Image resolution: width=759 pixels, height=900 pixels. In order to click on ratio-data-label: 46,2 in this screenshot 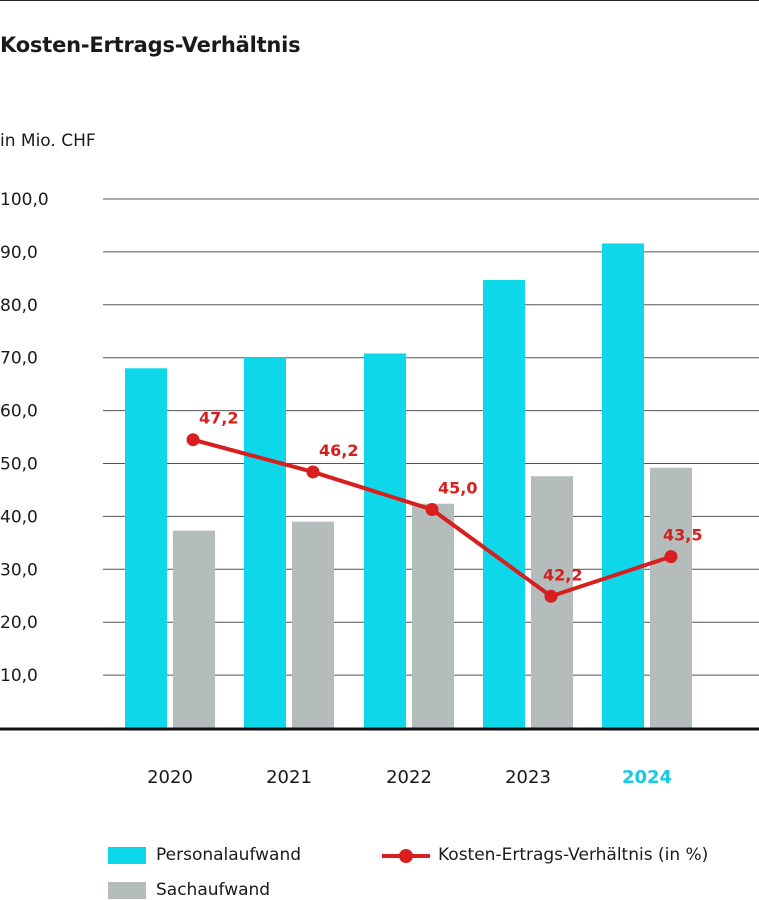, I will do `click(338, 450)`.